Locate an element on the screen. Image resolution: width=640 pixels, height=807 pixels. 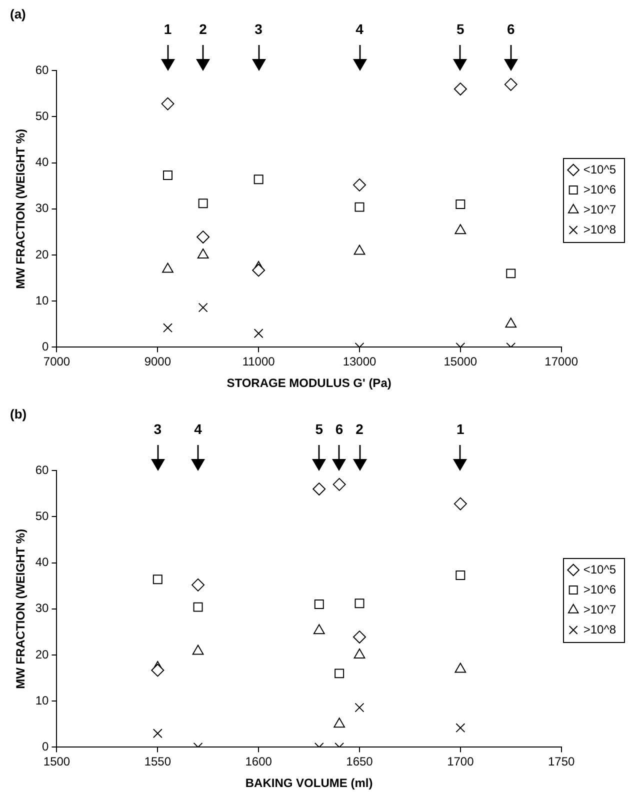
x-tick-label: 1650 is located at coordinates (360, 761).